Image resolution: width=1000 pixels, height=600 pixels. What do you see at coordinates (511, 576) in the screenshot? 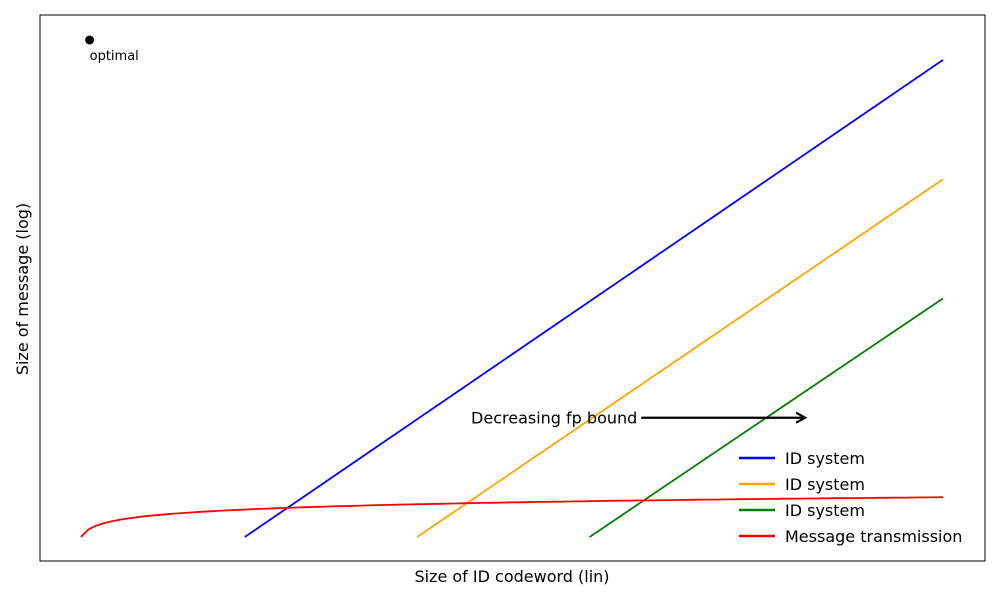
I see `x-axis-label: Size of ID codeword (lin)` at bounding box center [511, 576].